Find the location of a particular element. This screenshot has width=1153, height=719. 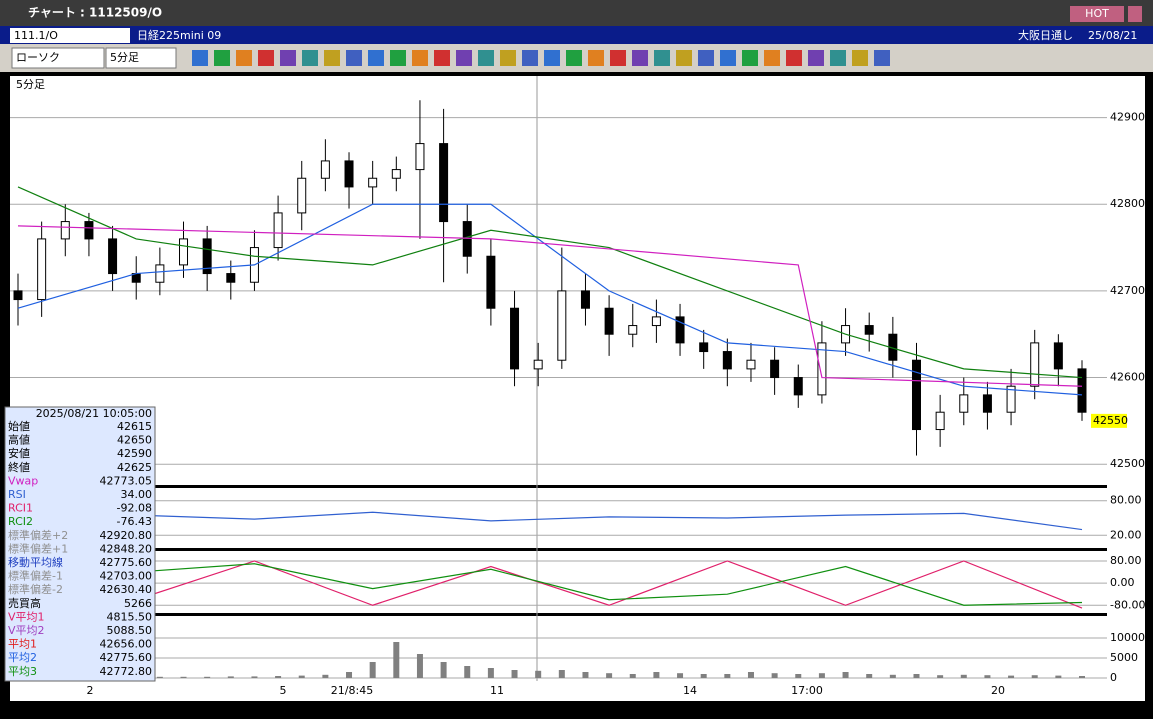

info-label: 移動平均線 is located at coordinates (35, 562).